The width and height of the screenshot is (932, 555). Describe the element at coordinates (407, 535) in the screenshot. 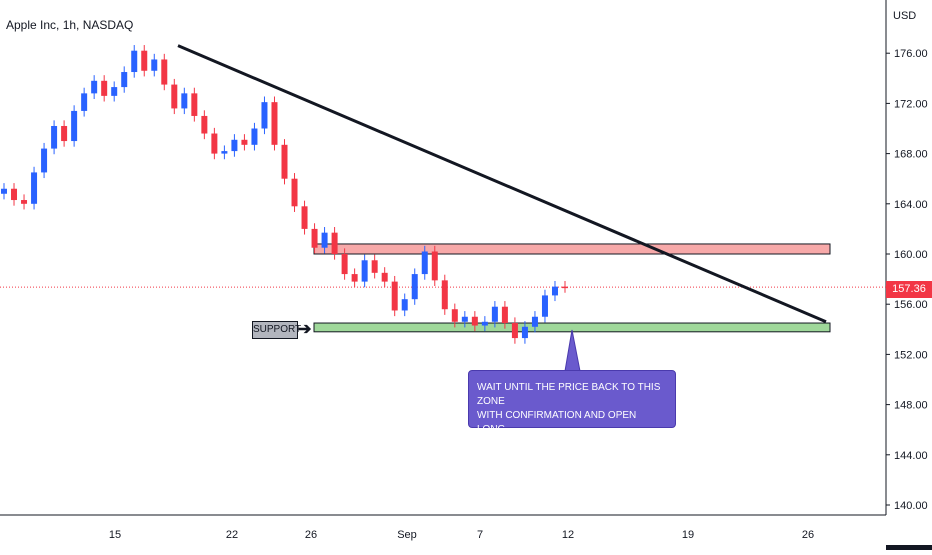

I see `time-tick-label: Sep` at that location.